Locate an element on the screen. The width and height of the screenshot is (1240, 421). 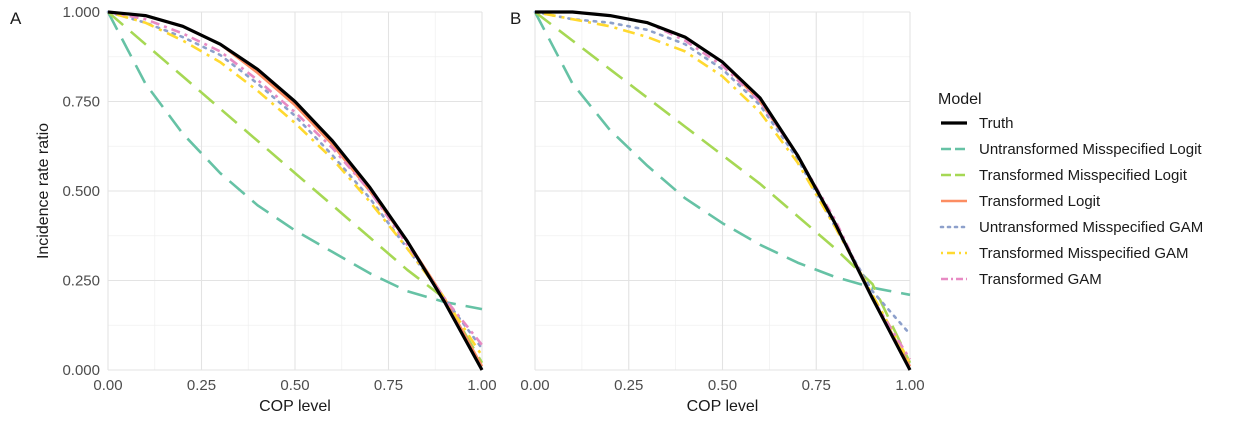
panel-label: B is located at coordinates (515, 18).